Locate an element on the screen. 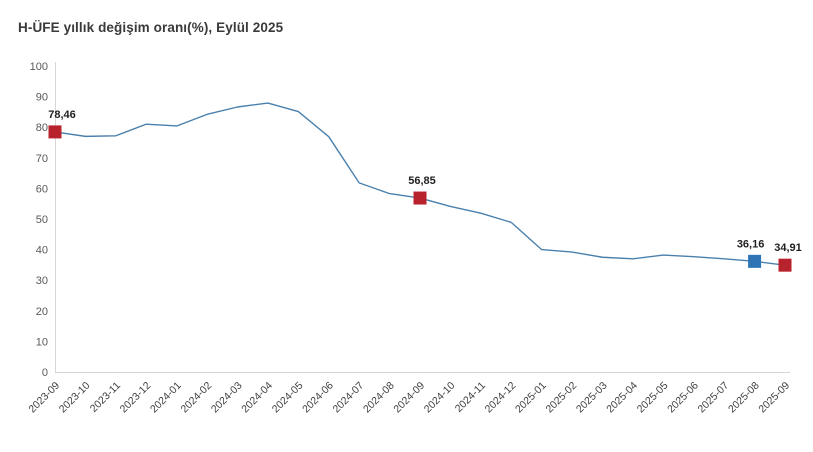 The height and width of the screenshot is (452, 813). x-axis-tick-label: 2024-11 is located at coordinates (470, 397).